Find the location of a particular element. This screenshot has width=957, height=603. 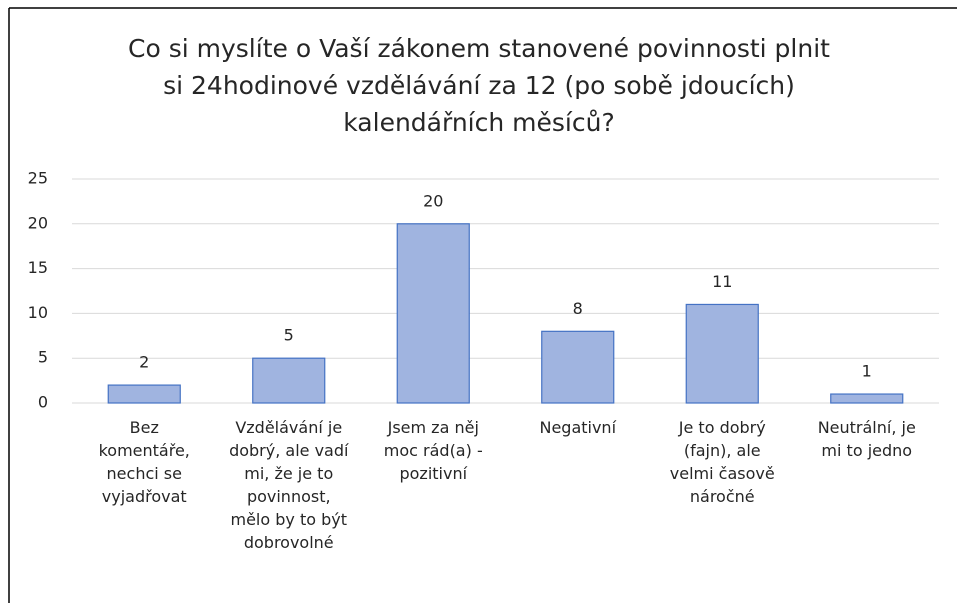

x-tick-label: Jsem za něj moc rád(a) - pozitivní is located at coordinates (433, 450).